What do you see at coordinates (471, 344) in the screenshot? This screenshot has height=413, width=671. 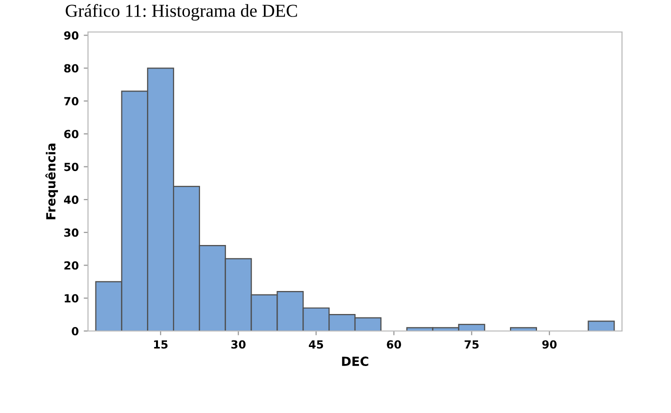 I see `x-tick-label: 75` at bounding box center [471, 344].